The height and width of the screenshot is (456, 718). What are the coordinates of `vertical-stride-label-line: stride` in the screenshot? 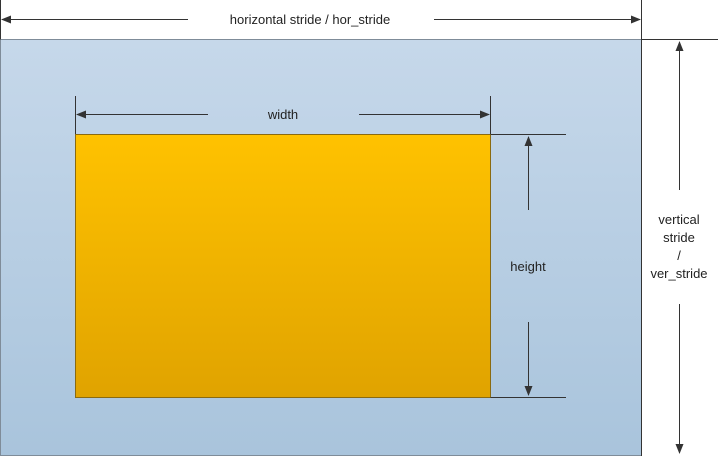 It's located at (679, 237).